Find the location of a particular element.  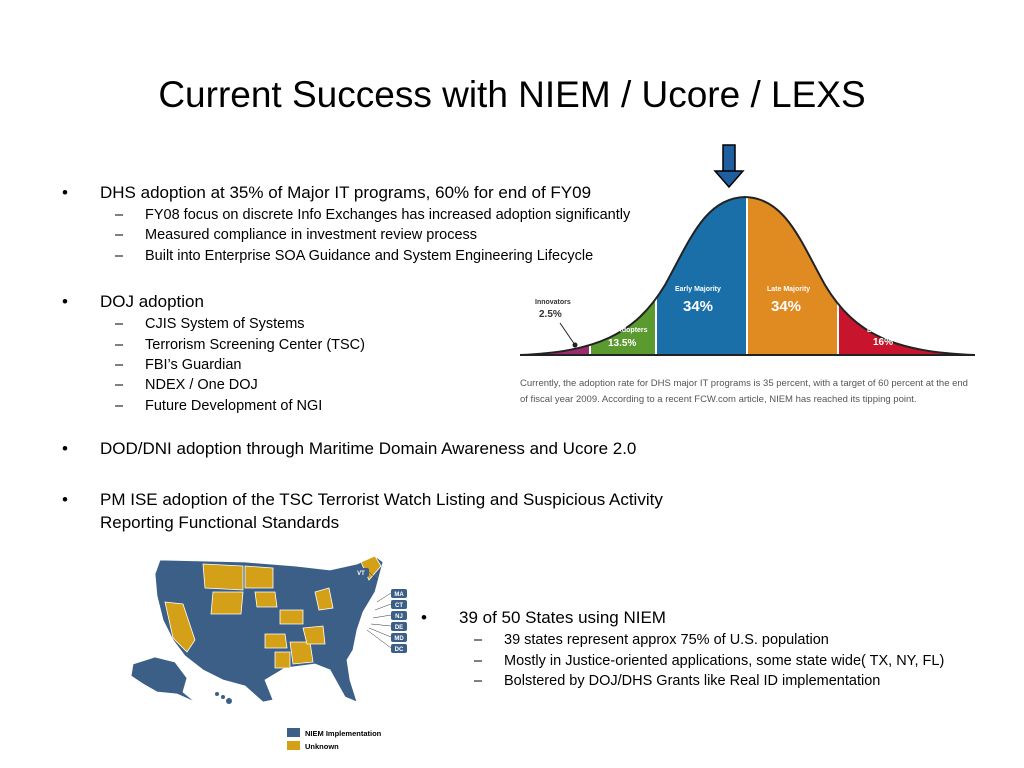

us-states-map: VT MA CT NJ DE MD DC NIEM Implementation is located at coordinates (268, 653).